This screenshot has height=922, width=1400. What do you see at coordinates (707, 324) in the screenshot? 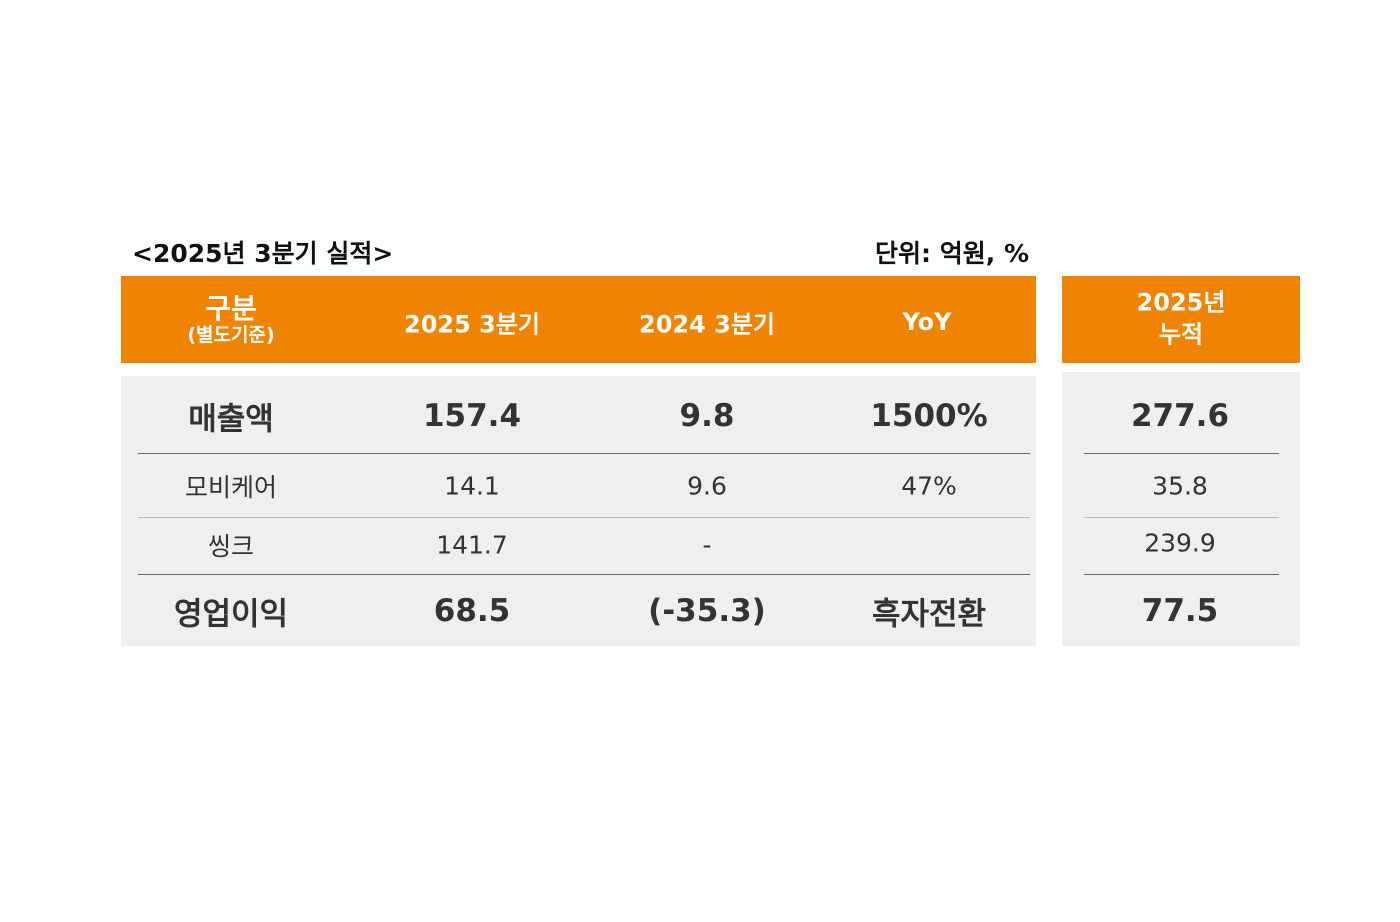
I see `header-2024-q3: 2024 3분기` at bounding box center [707, 324].